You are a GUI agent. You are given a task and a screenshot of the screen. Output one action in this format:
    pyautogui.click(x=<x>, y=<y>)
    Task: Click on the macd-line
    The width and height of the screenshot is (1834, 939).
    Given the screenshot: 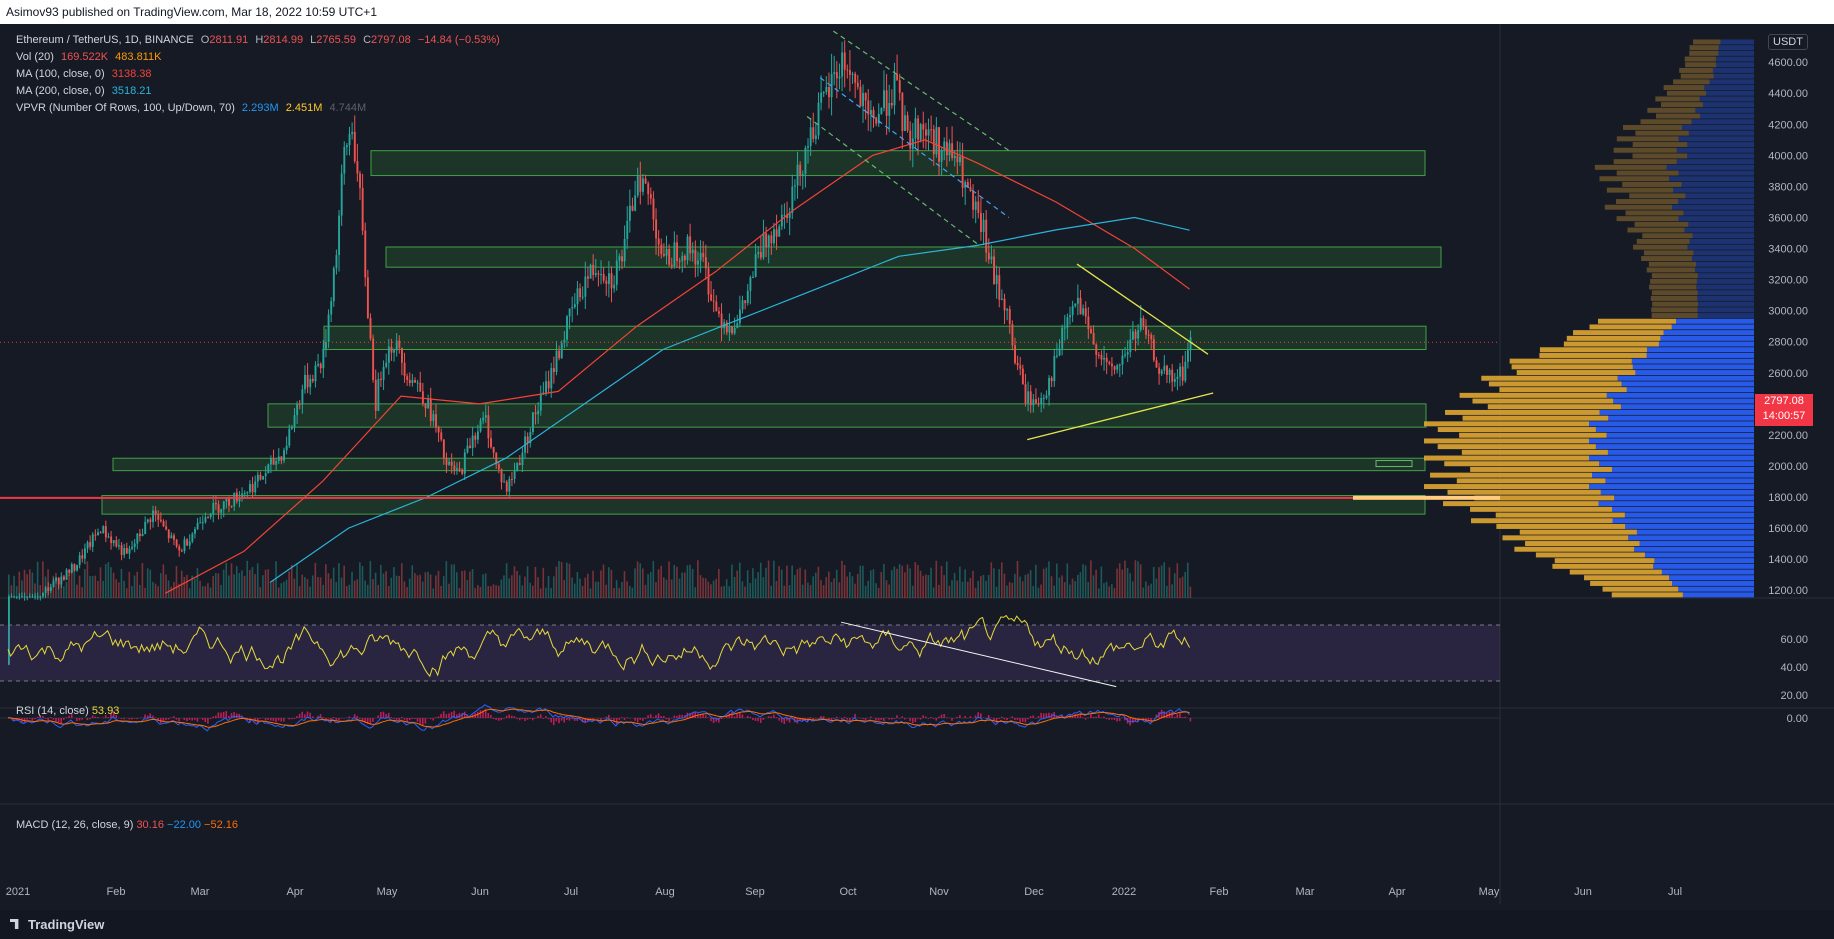 What is the action you would take?
    pyautogui.click(x=598, y=718)
    